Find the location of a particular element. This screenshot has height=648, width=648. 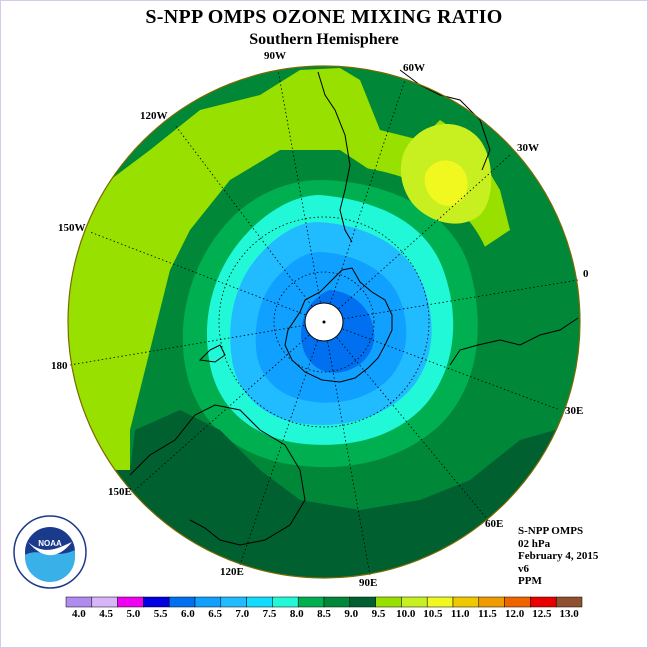

colorbar-tick-label: 11.5 is located at coordinates (487, 614).